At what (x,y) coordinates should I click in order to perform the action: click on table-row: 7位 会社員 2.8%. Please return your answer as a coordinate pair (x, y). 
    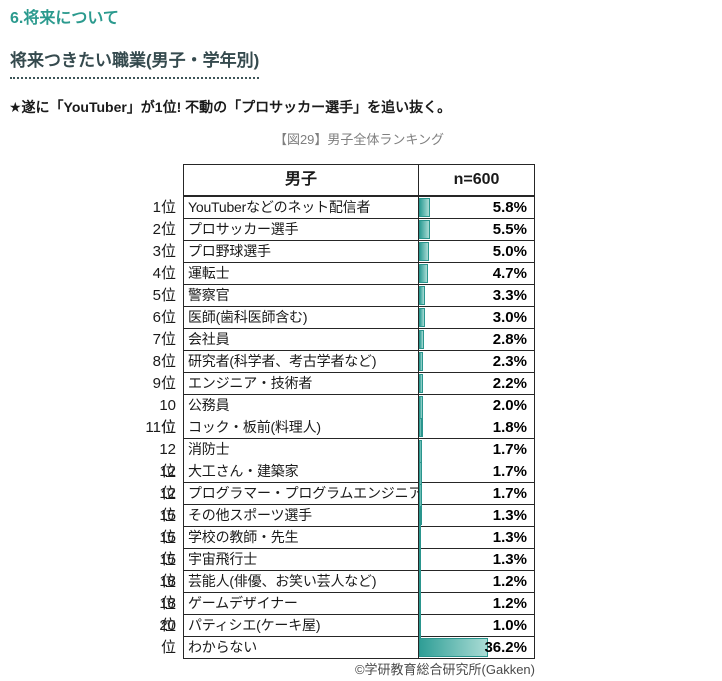
    Looking at the image, I should click on (433, 340).